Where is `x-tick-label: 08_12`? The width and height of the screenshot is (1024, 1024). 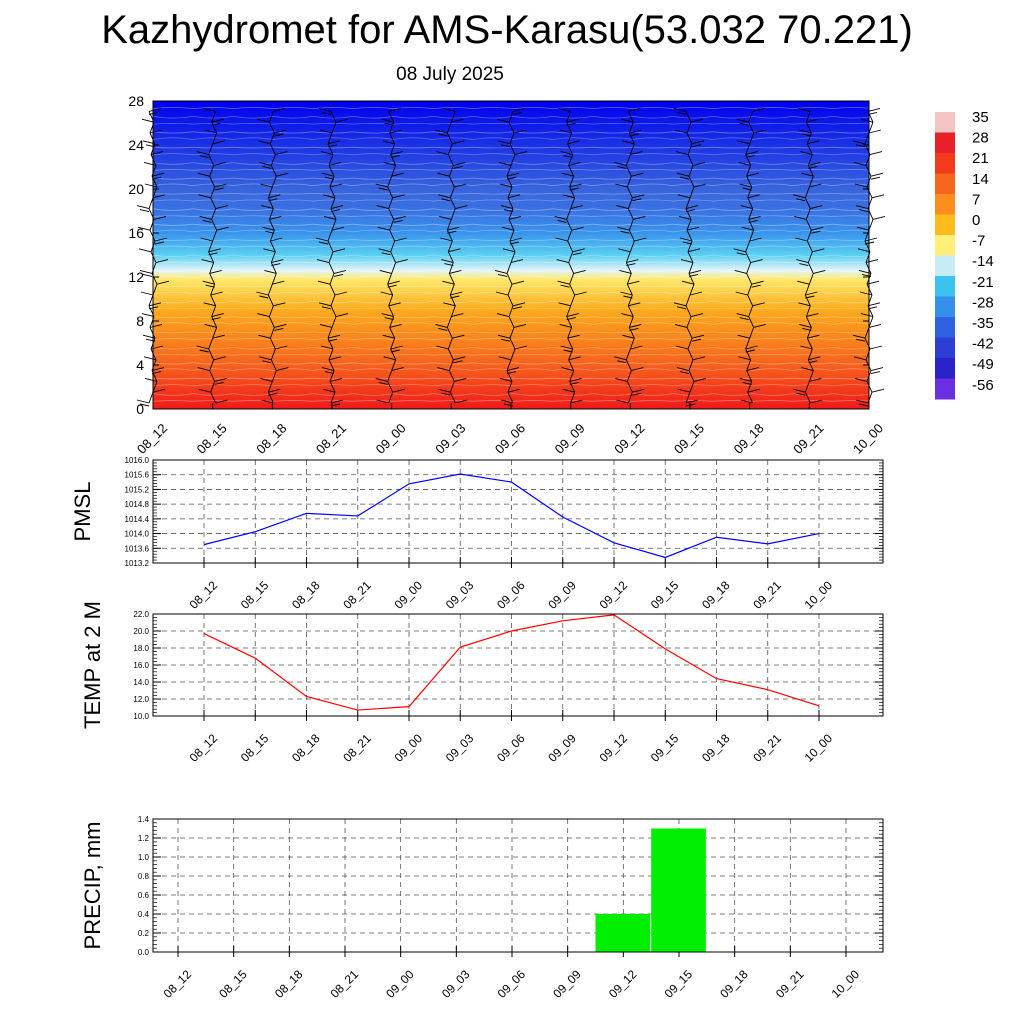
x-tick-label: 08_12 is located at coordinates (204, 748).